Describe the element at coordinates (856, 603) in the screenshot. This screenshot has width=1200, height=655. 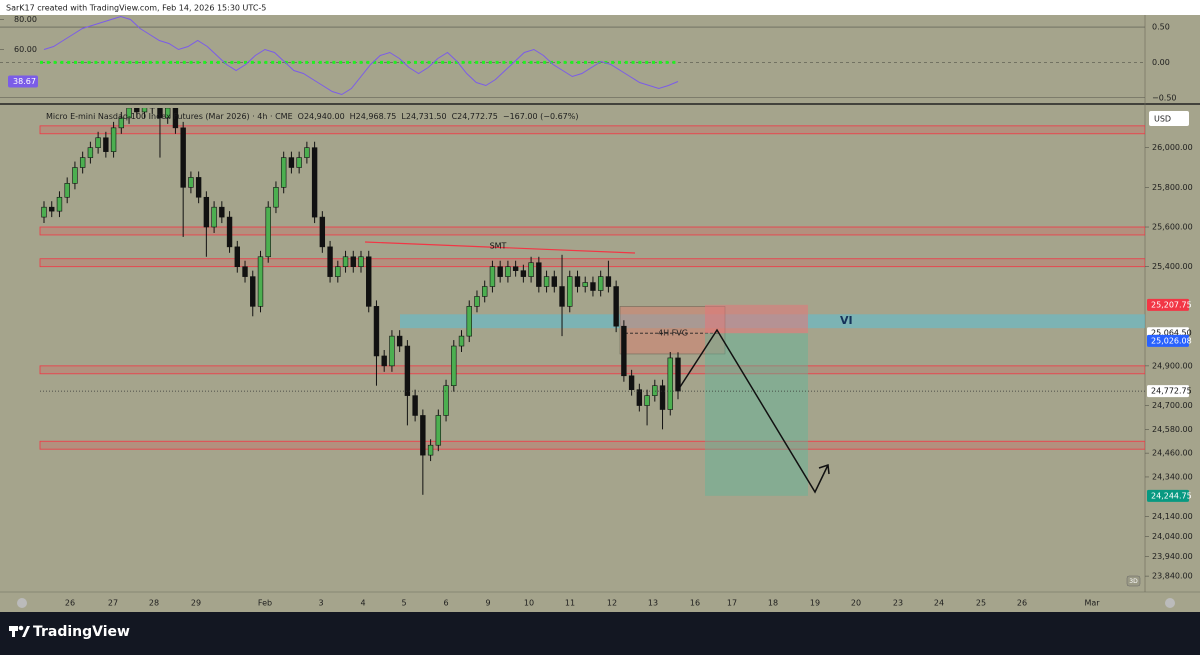
I see `time-label: 20` at that location.